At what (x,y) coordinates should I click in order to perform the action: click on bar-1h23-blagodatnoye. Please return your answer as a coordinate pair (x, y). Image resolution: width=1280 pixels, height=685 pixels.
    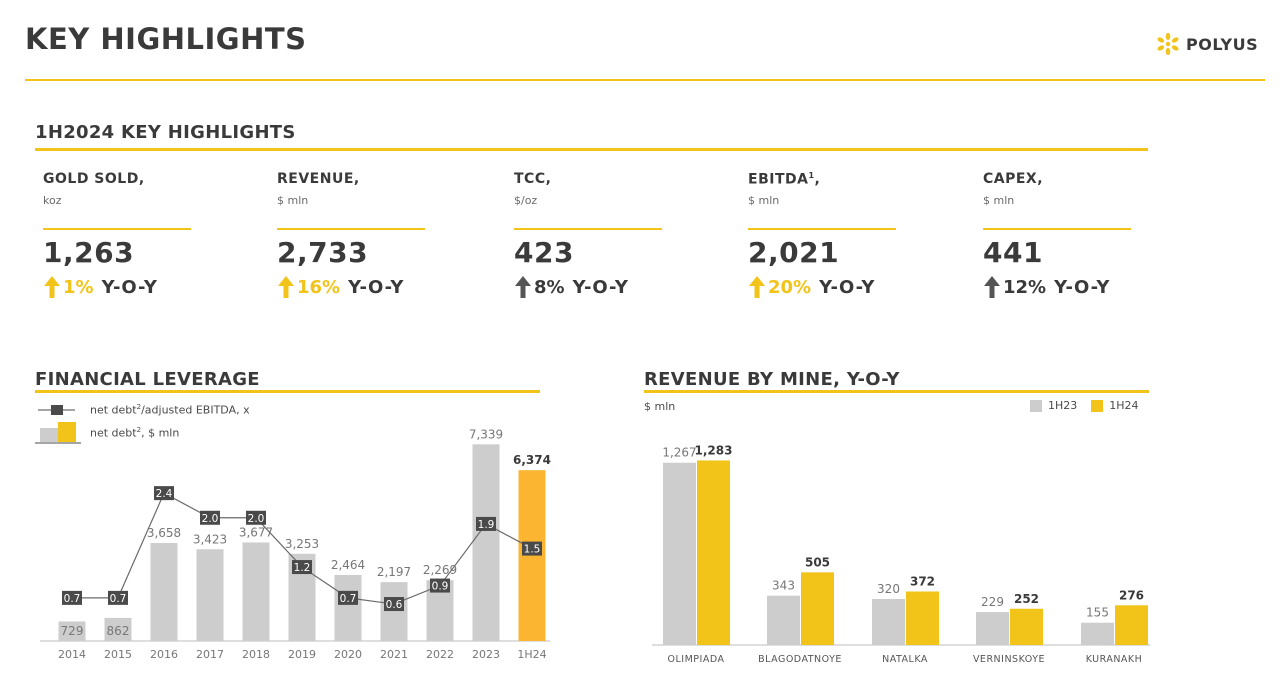
    Looking at the image, I should click on (783, 620).